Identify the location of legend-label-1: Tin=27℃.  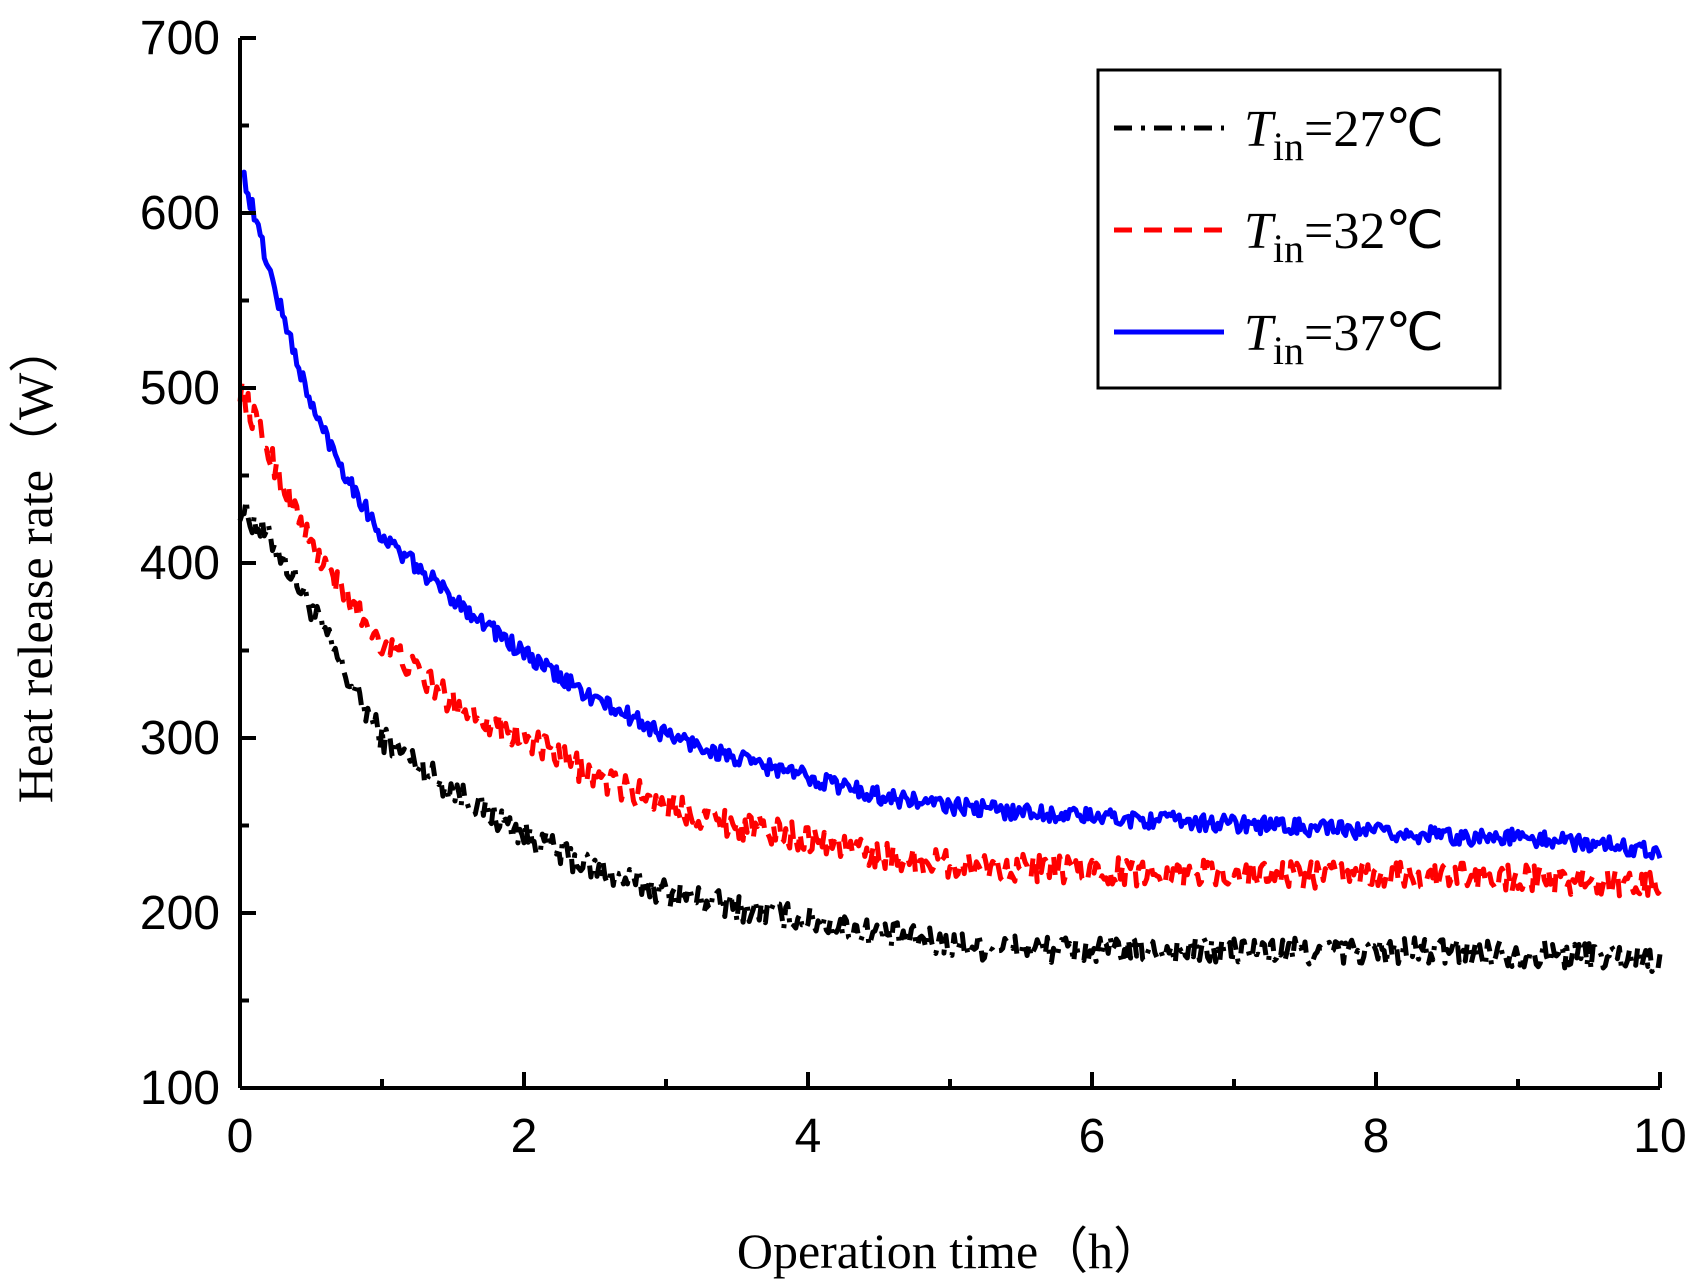
(1344, 135).